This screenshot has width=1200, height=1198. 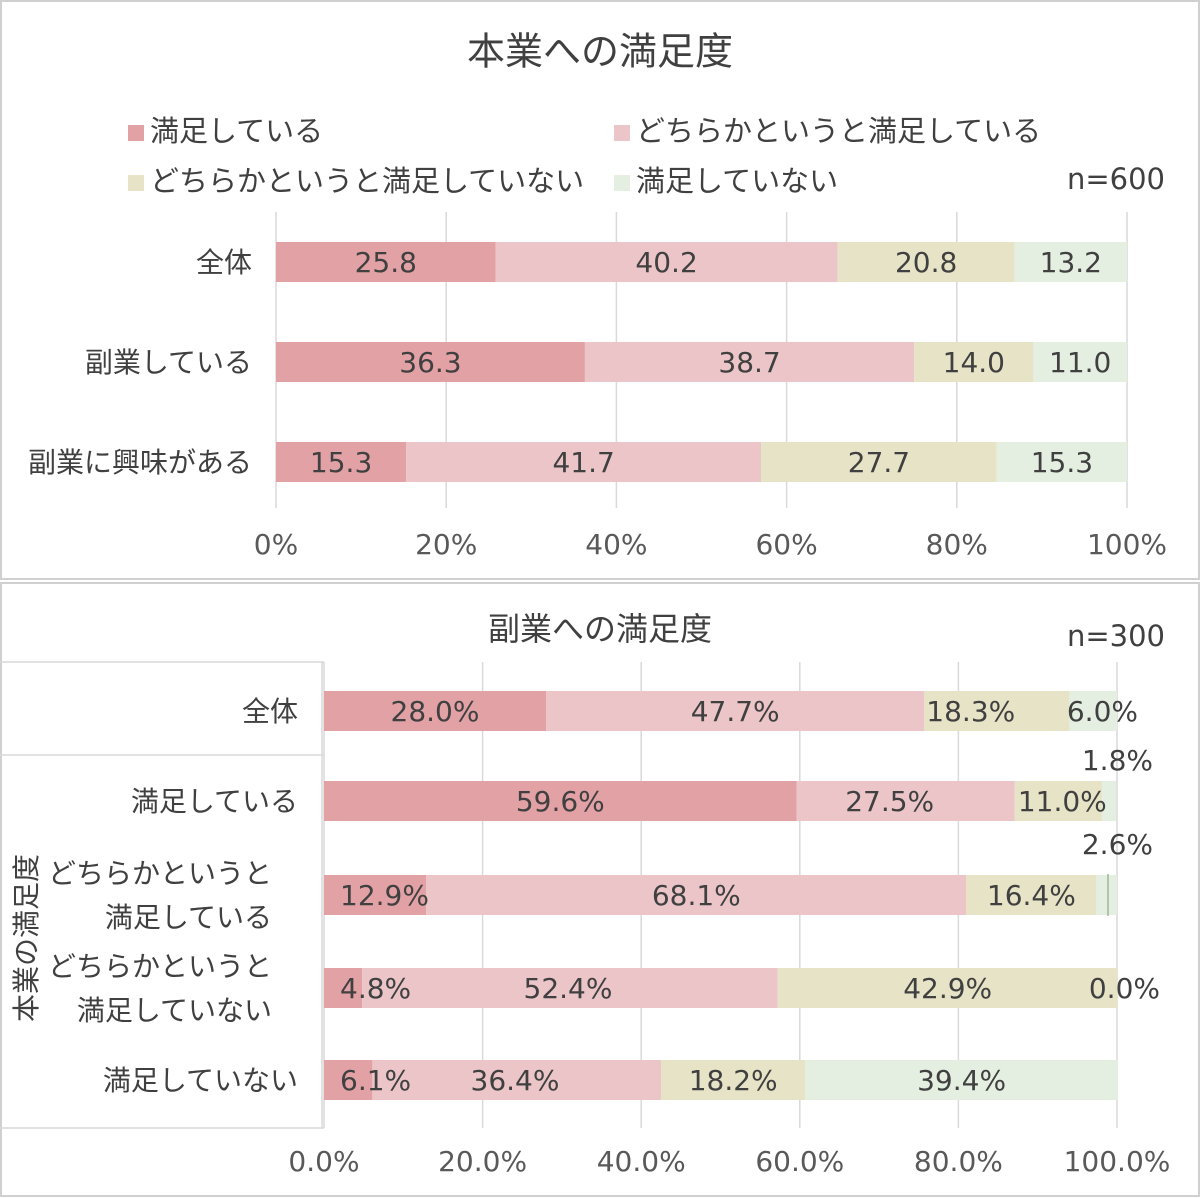 What do you see at coordinates (799, 1161) in the screenshot?
I see `x-tick-label: 60.0%` at bounding box center [799, 1161].